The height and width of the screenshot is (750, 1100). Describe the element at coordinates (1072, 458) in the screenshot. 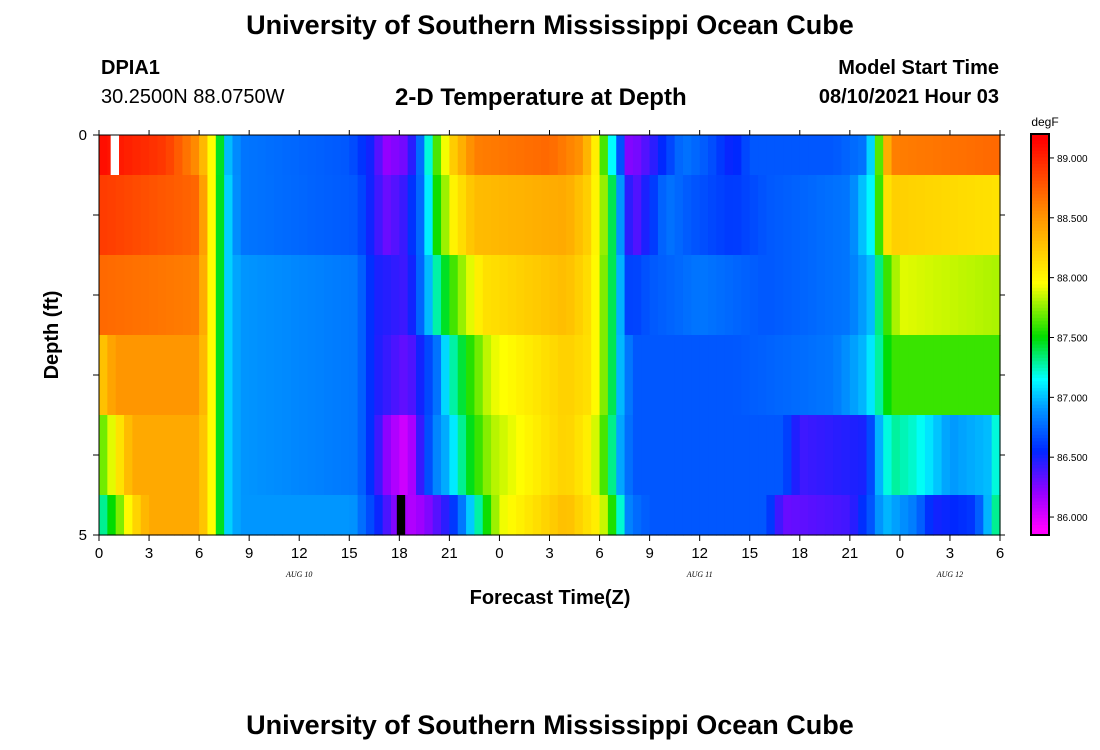

I see `colorbar-tick-label: 86.500` at that location.